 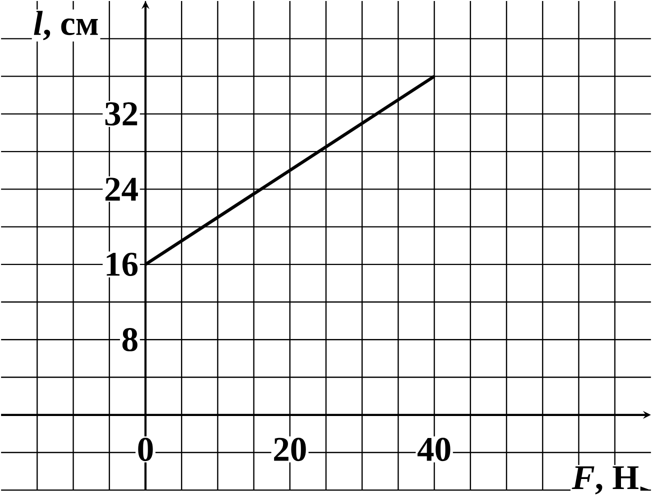 What do you see at coordinates (145, 450) in the screenshot?
I see `x-tick-label: 0` at bounding box center [145, 450].